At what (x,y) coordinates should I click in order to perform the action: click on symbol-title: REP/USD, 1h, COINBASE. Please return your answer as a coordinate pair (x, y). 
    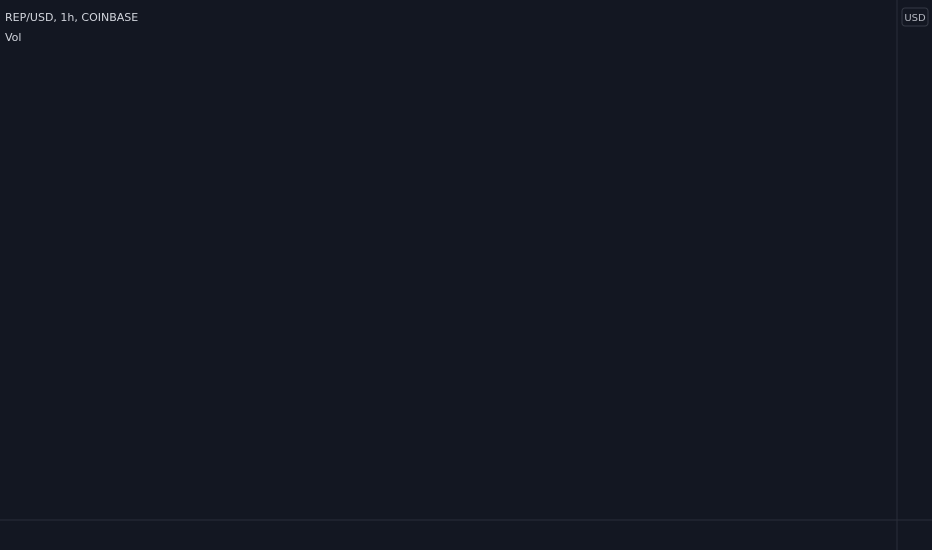
    Looking at the image, I should click on (71, 17).